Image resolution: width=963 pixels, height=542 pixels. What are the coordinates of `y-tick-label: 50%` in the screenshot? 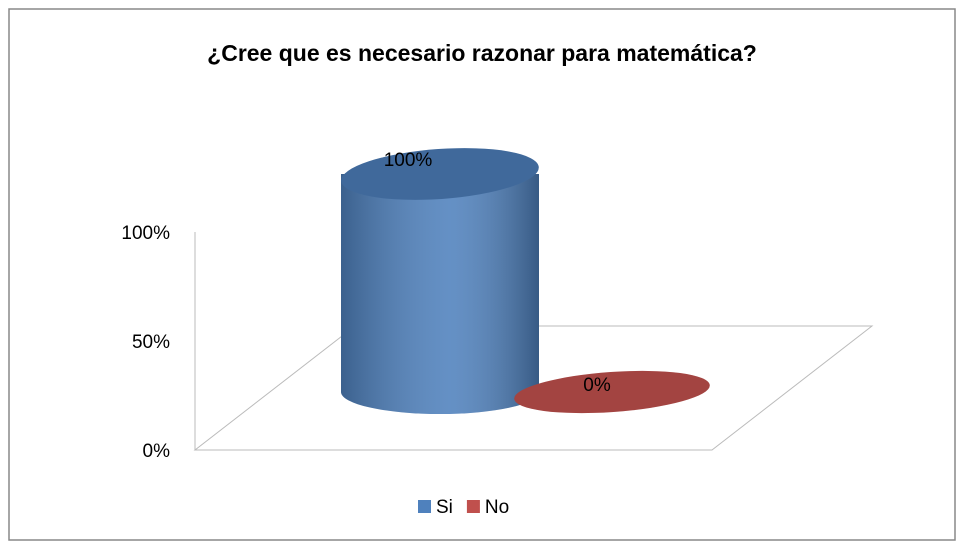 It's located at (151, 342).